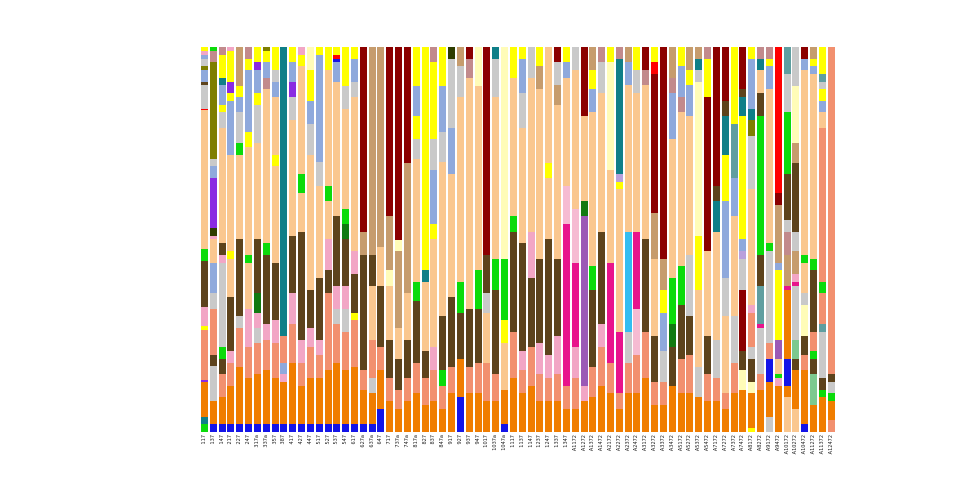 The image size is (960, 480). What do you see at coordinates (778, 349) in the screenshot?
I see `bar-segment-violet` at bounding box center [778, 349].